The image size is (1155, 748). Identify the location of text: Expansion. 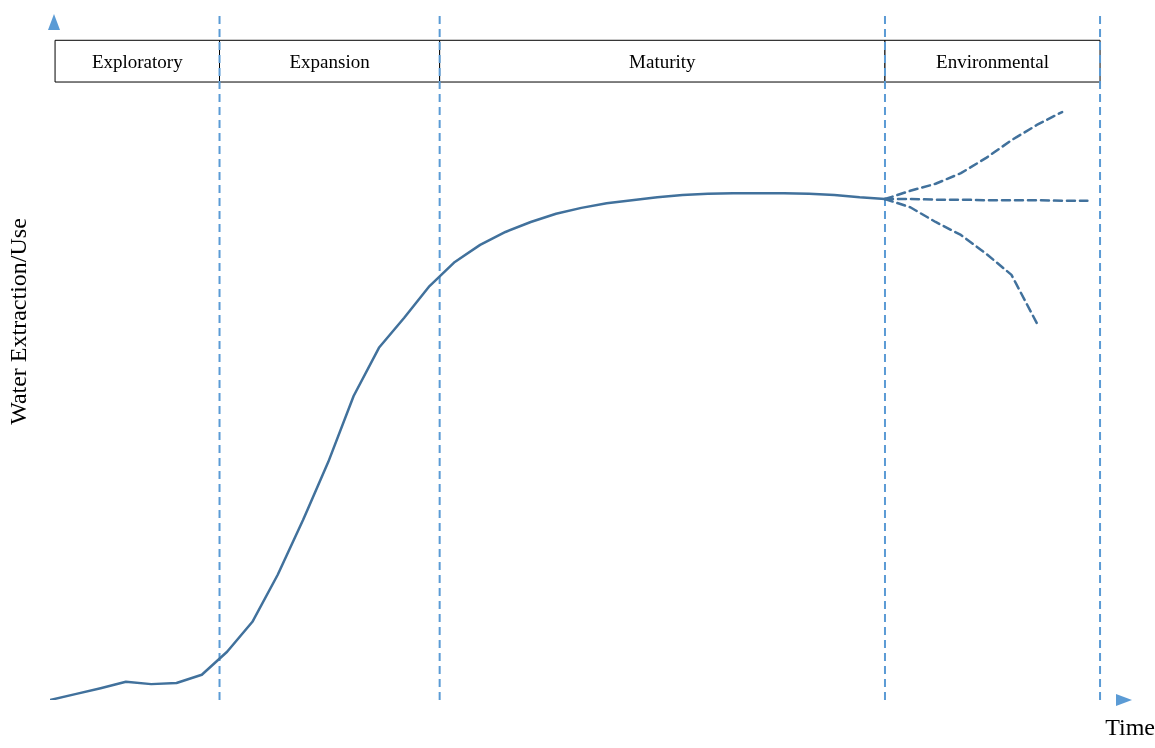
(330, 61).